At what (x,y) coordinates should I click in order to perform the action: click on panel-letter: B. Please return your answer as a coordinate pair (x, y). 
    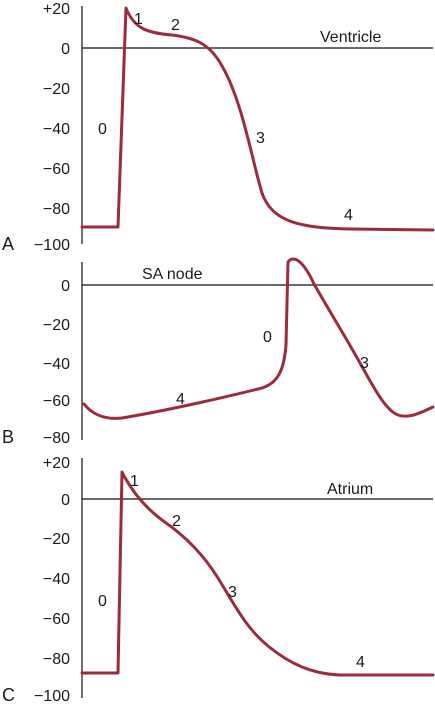
    Looking at the image, I should click on (8, 437).